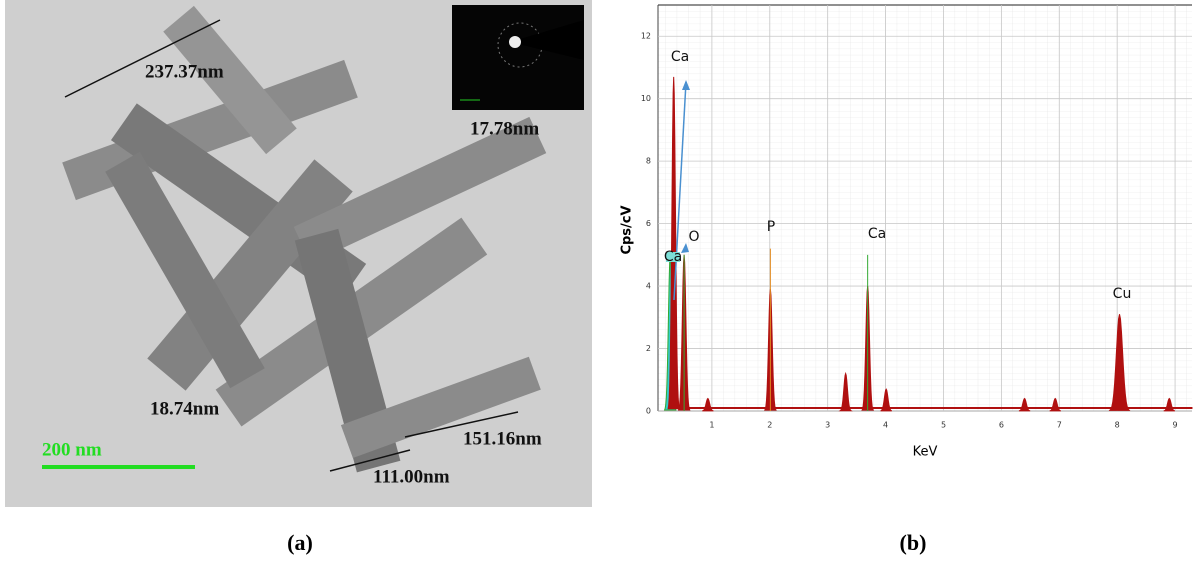 The width and height of the screenshot is (1198, 562). I want to click on caption: (a), so click(300, 542).